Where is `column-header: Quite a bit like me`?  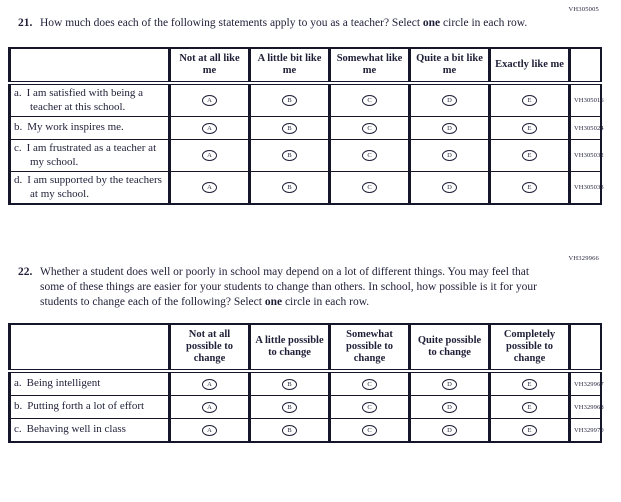 column-header: Quite a bit like me is located at coordinates (449, 66).